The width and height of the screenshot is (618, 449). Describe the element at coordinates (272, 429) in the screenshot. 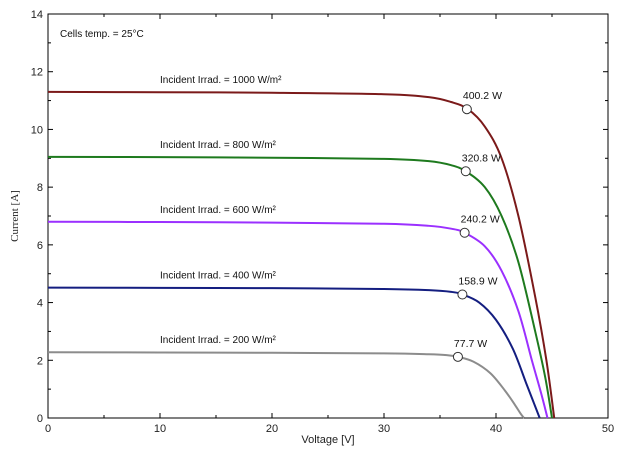

I see `x-tick-label: 20` at that location.